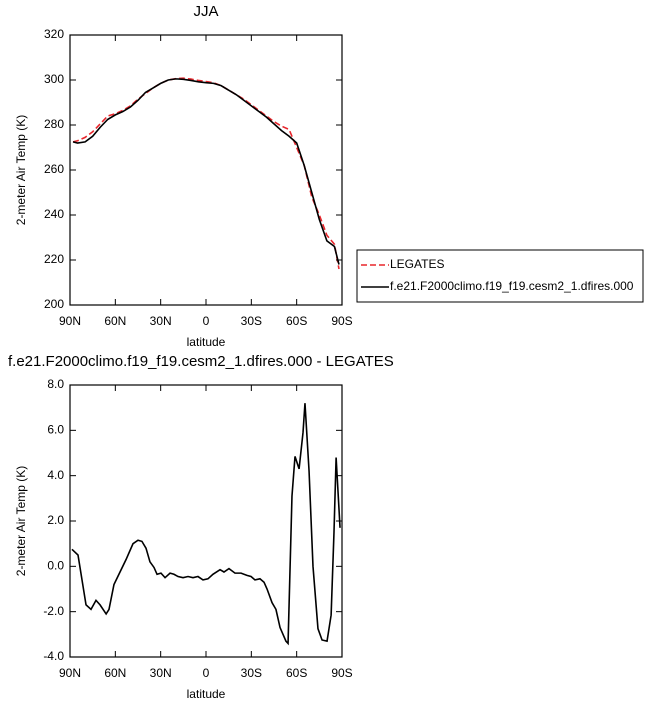 The image size is (649, 706). What do you see at coordinates (500, 276) in the screenshot?
I see `legend-box` at bounding box center [500, 276].